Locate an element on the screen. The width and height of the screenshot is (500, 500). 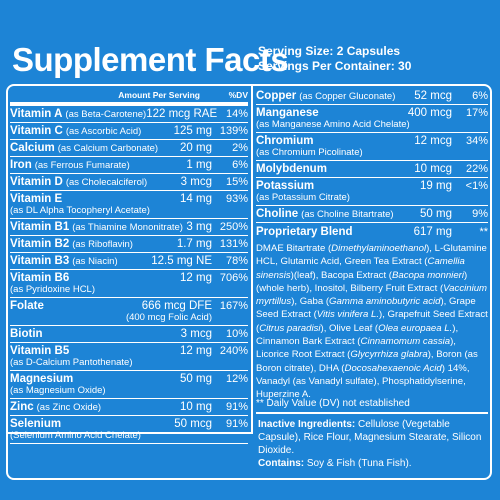
row-line: Vitamin D (as Cholecalciferol) 3 mcg 15% is located at coordinates (129, 182).